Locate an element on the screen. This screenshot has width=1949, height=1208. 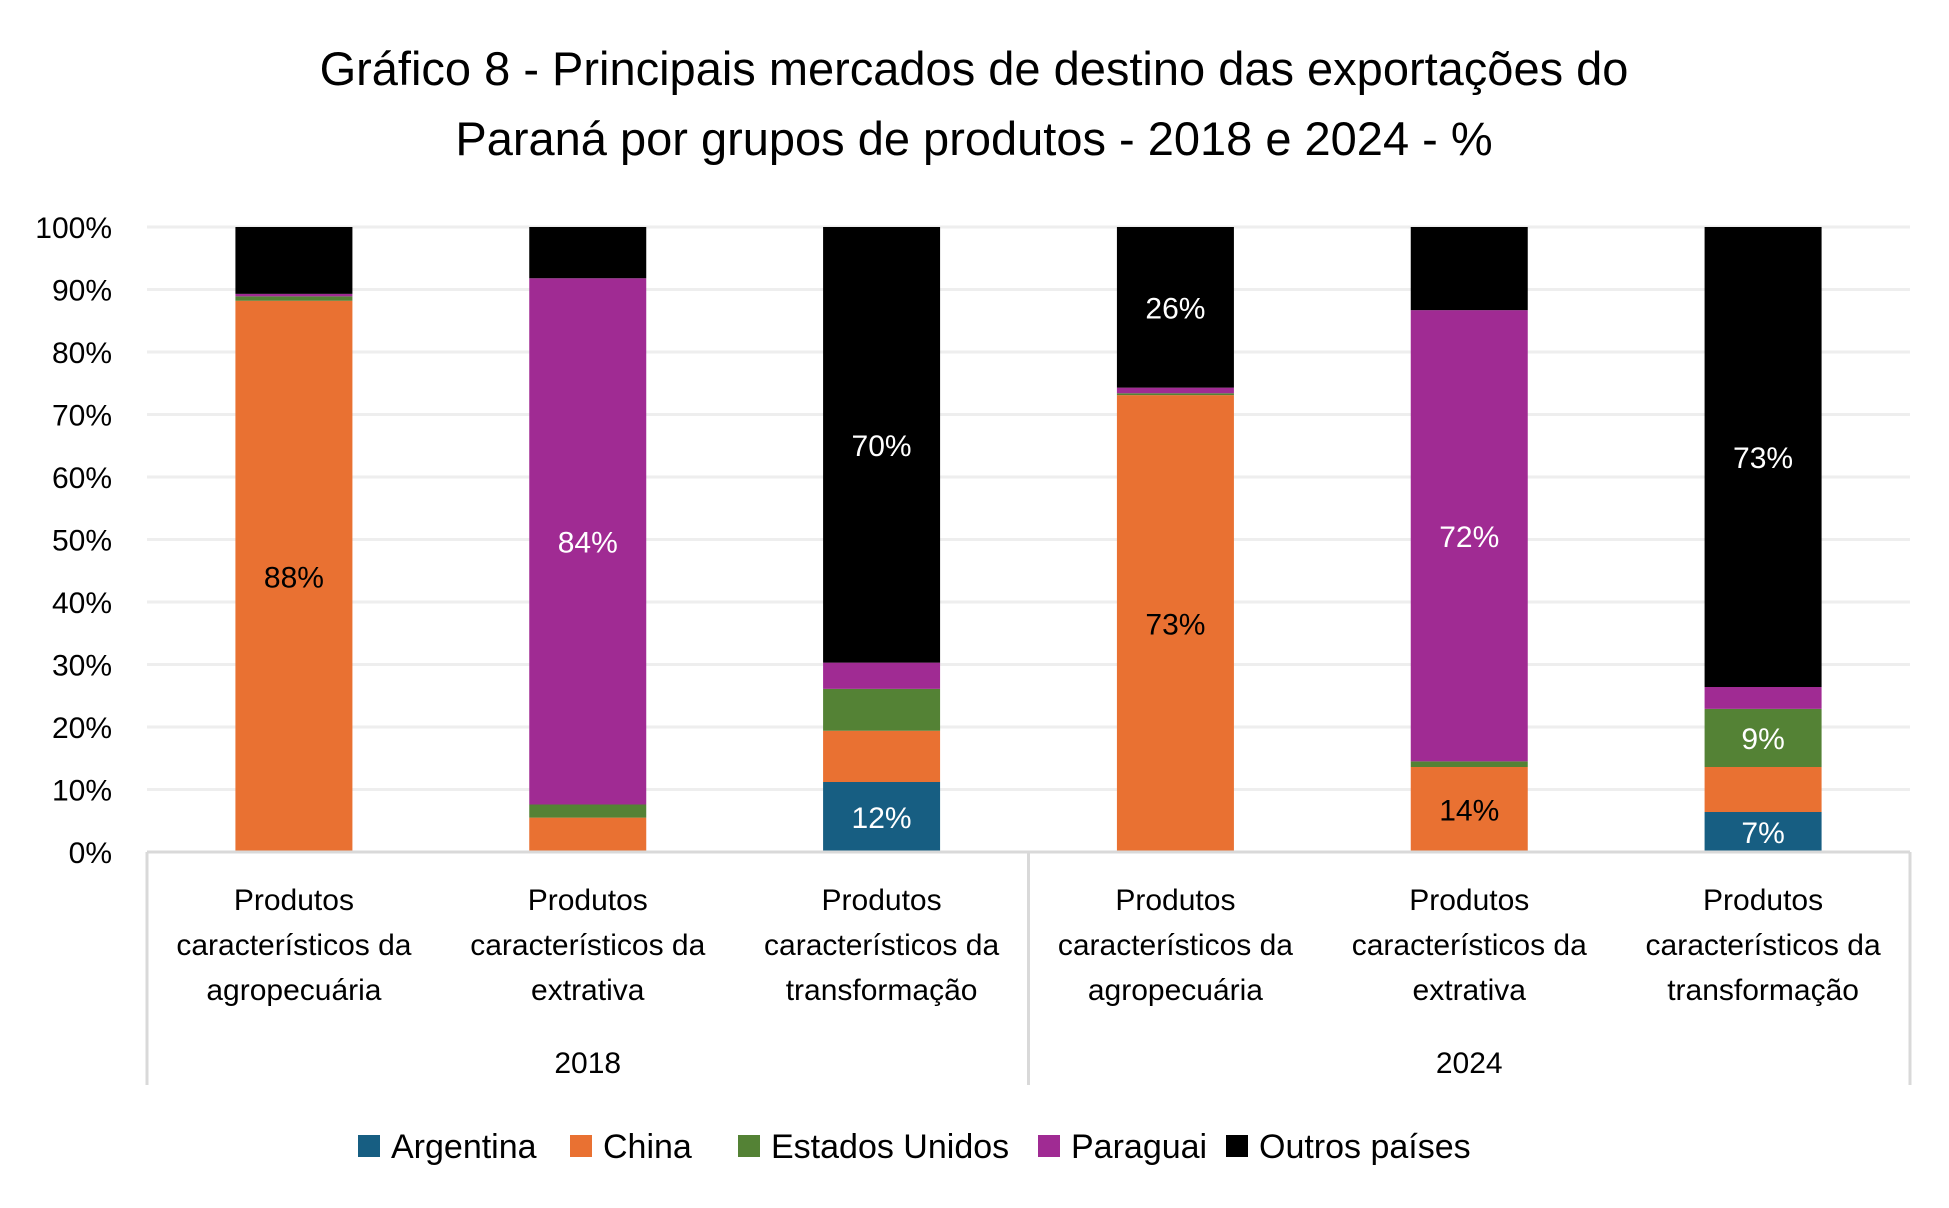
x-group-label: 2024 is located at coordinates (1469, 1063).